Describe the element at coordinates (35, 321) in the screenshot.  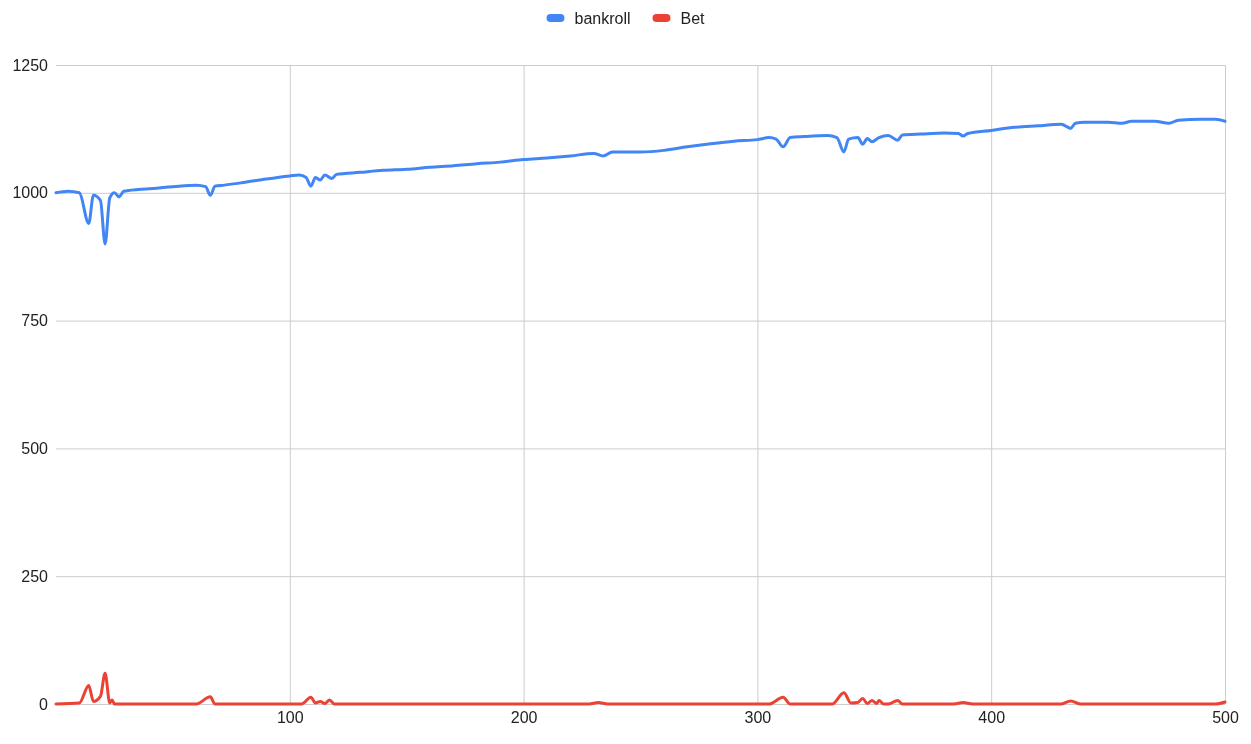
I see `y-tick-label: 750` at that location.